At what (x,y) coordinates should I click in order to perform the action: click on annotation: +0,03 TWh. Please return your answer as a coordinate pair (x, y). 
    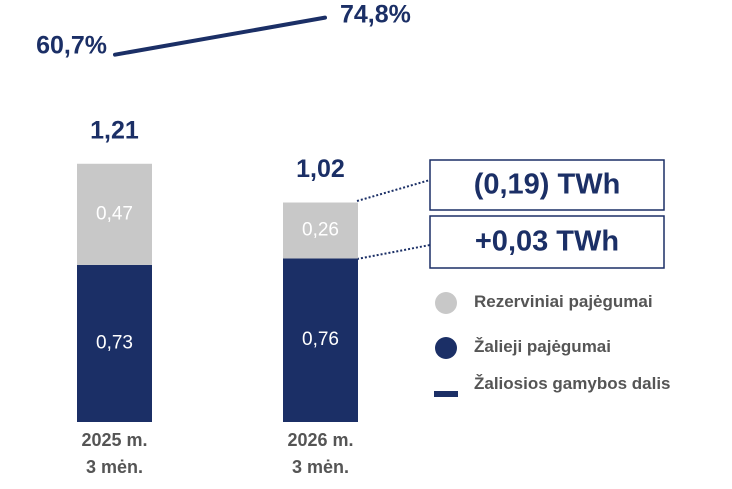
    Looking at the image, I should click on (547, 242).